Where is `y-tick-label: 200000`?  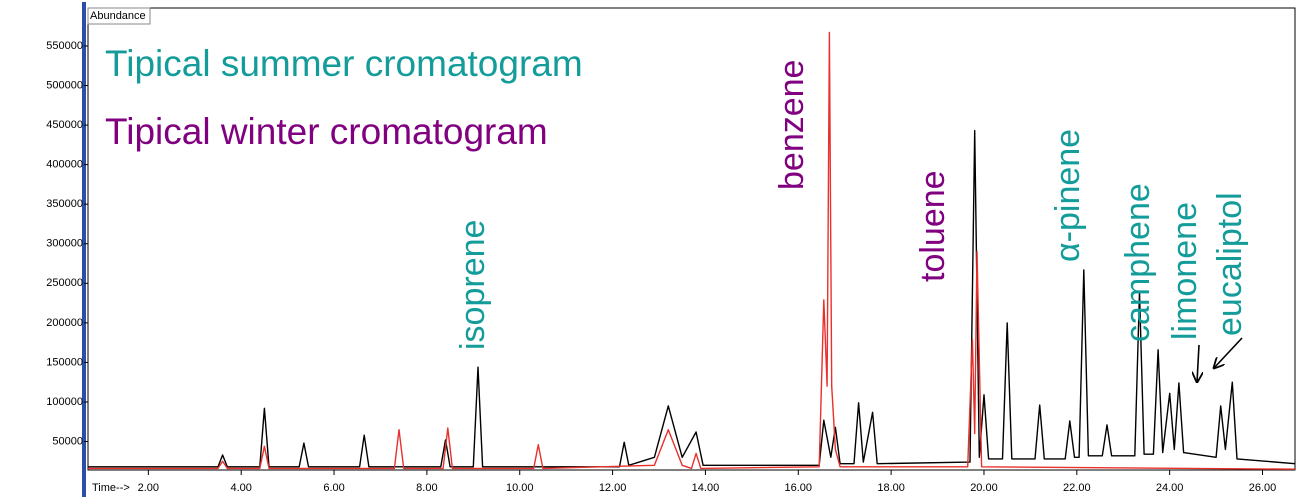
y-tick-label: 200000 is located at coordinates (64, 323).